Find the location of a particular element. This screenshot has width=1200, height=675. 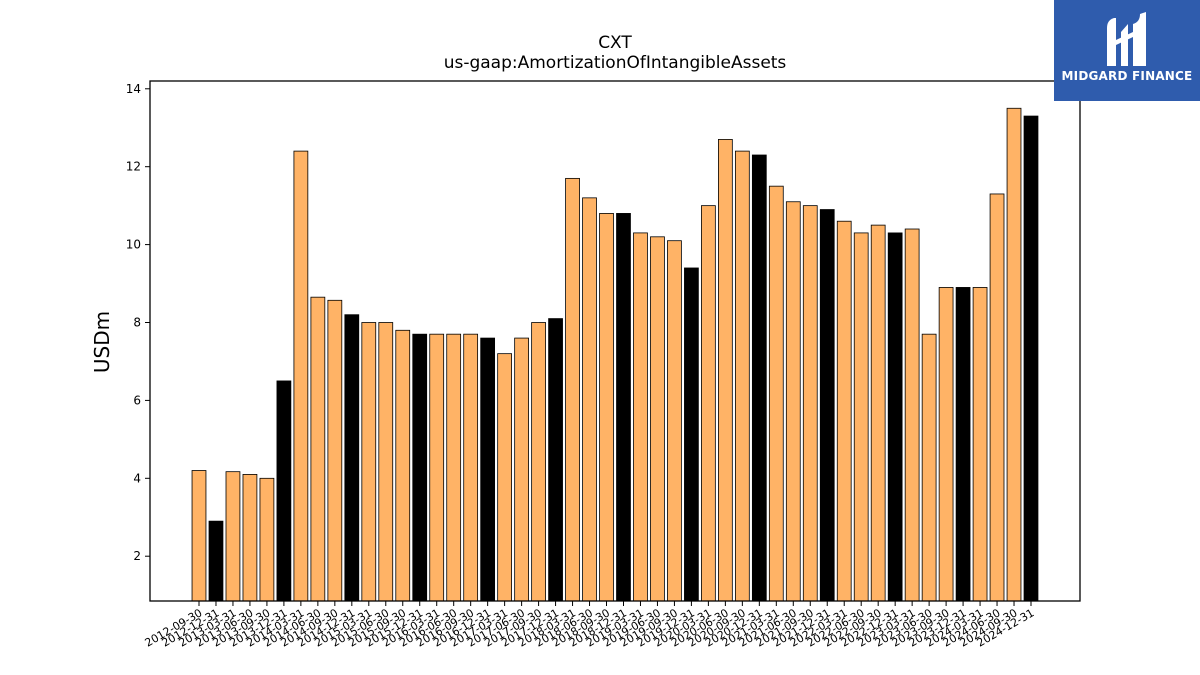

chart-subtitle: us-gaap:AmortizationOfIntangibleAssets is located at coordinates (615, 63).